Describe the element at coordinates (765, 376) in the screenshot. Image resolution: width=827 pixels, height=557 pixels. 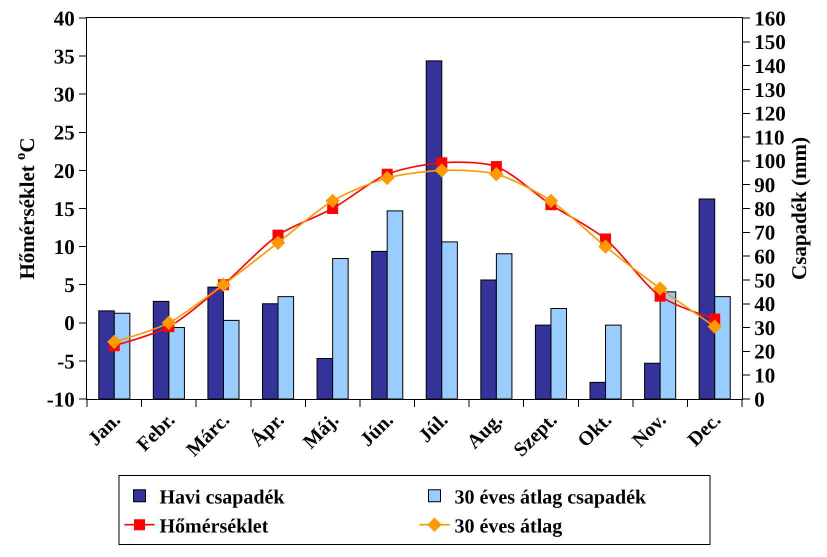
I see `y2-tick-label: 10` at that location.